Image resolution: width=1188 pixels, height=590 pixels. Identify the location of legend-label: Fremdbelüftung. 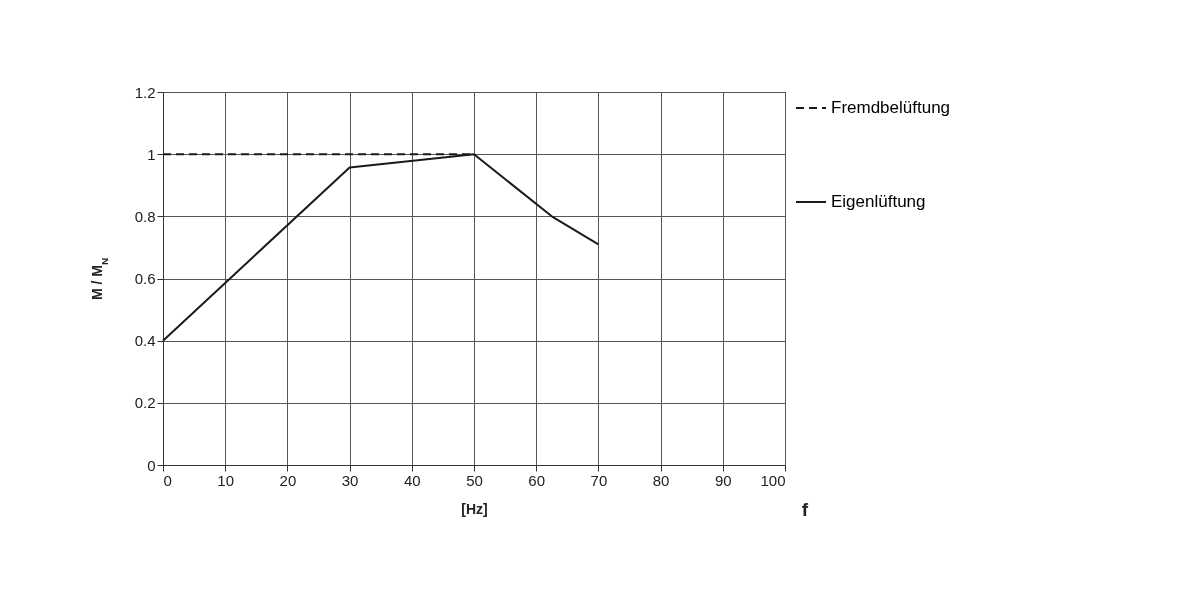
(891, 107).